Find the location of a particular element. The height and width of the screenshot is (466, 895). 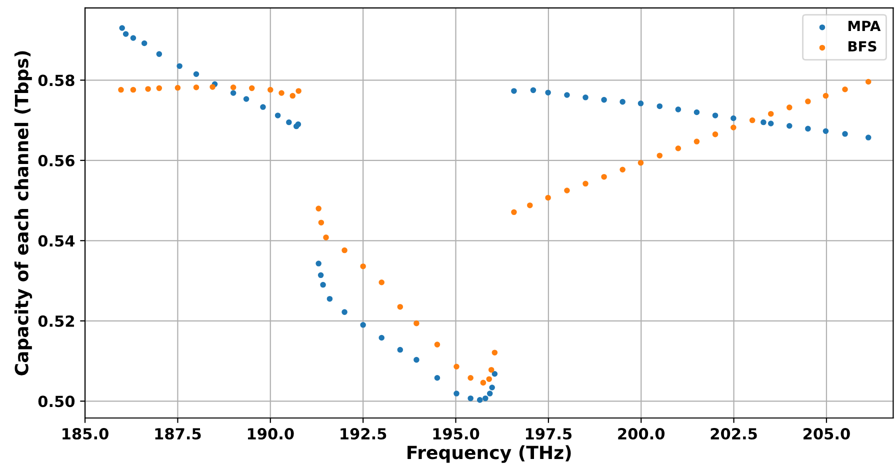

x-tick-label: 187.5 is located at coordinates (178, 434).